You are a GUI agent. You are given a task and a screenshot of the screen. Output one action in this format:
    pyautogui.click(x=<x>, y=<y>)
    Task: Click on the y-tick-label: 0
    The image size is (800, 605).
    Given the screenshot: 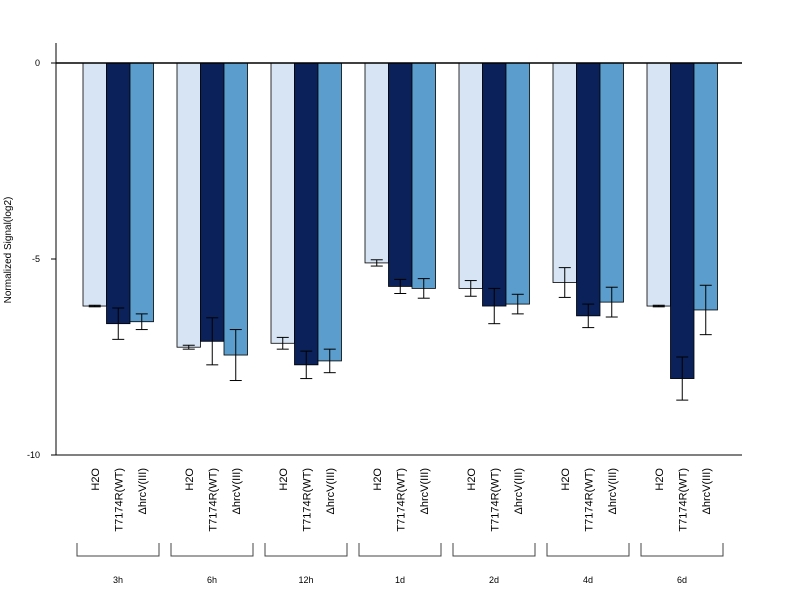 What is the action you would take?
    pyautogui.click(x=37, y=63)
    